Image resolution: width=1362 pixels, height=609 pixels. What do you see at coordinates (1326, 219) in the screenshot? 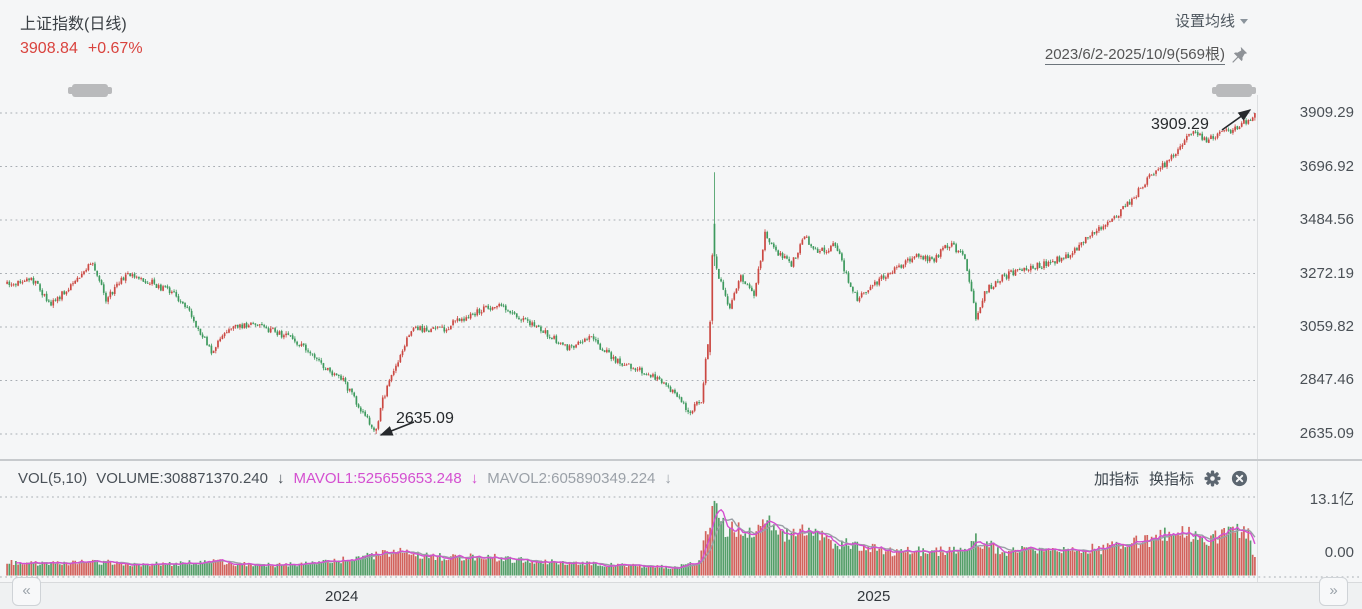
I see `price-axis-tick: 3484.56` at bounding box center [1326, 219].